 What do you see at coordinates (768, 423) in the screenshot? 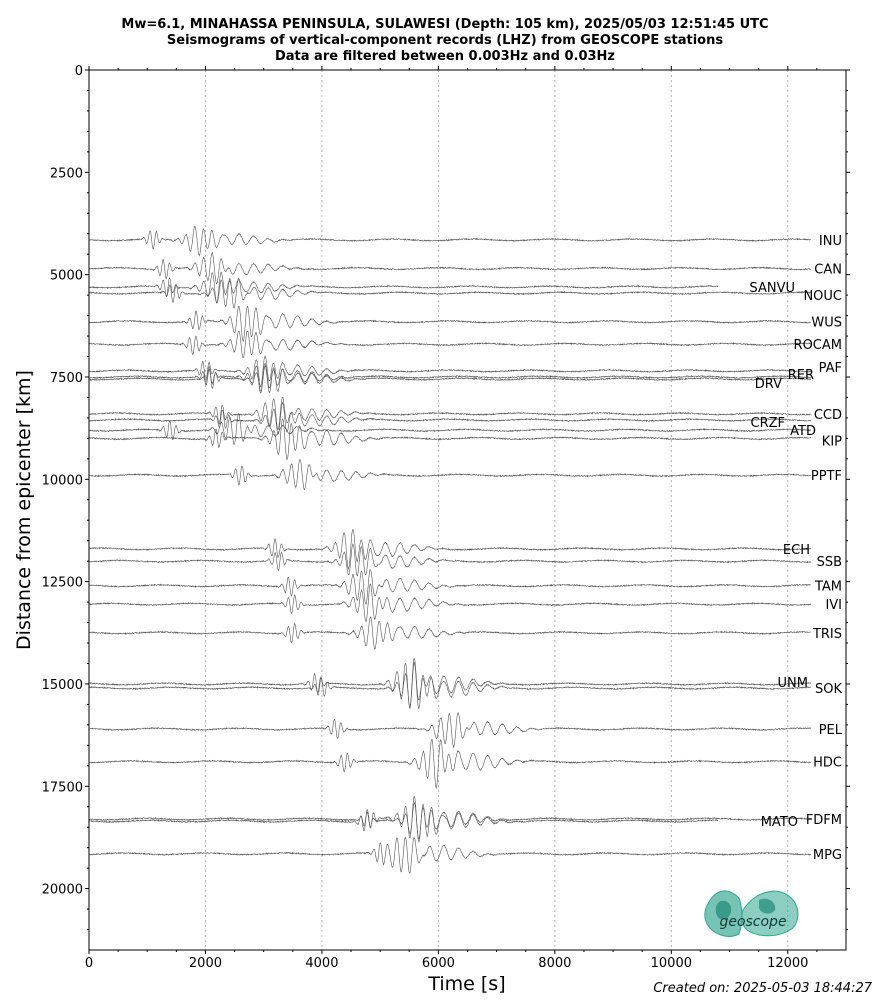
I see `station-label-crzf: CRZF` at bounding box center [768, 423].